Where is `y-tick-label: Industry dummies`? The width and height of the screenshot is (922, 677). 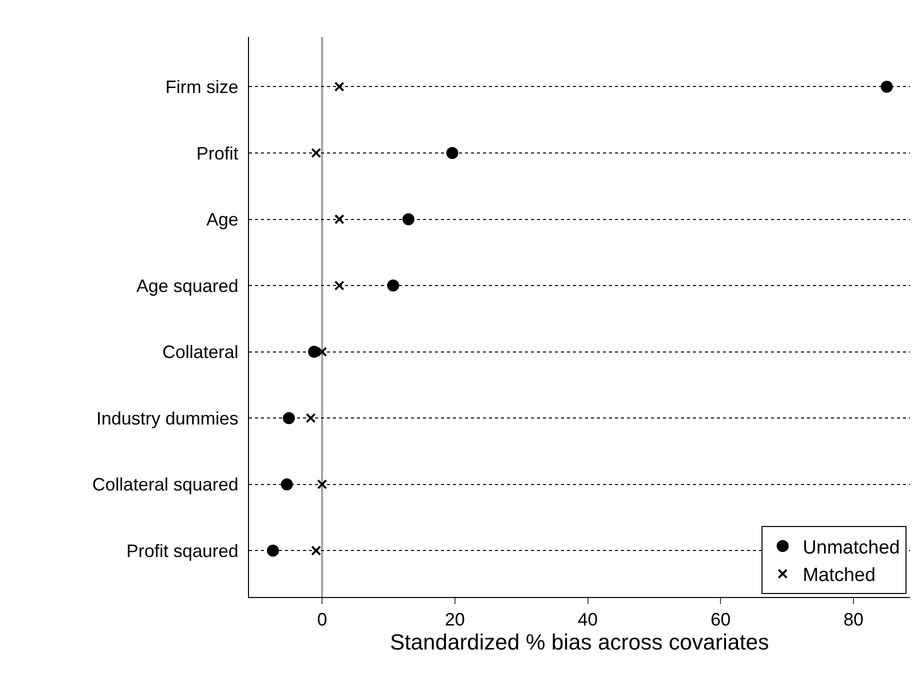 y-tick-label: Industry dummies is located at coordinates (167, 418).